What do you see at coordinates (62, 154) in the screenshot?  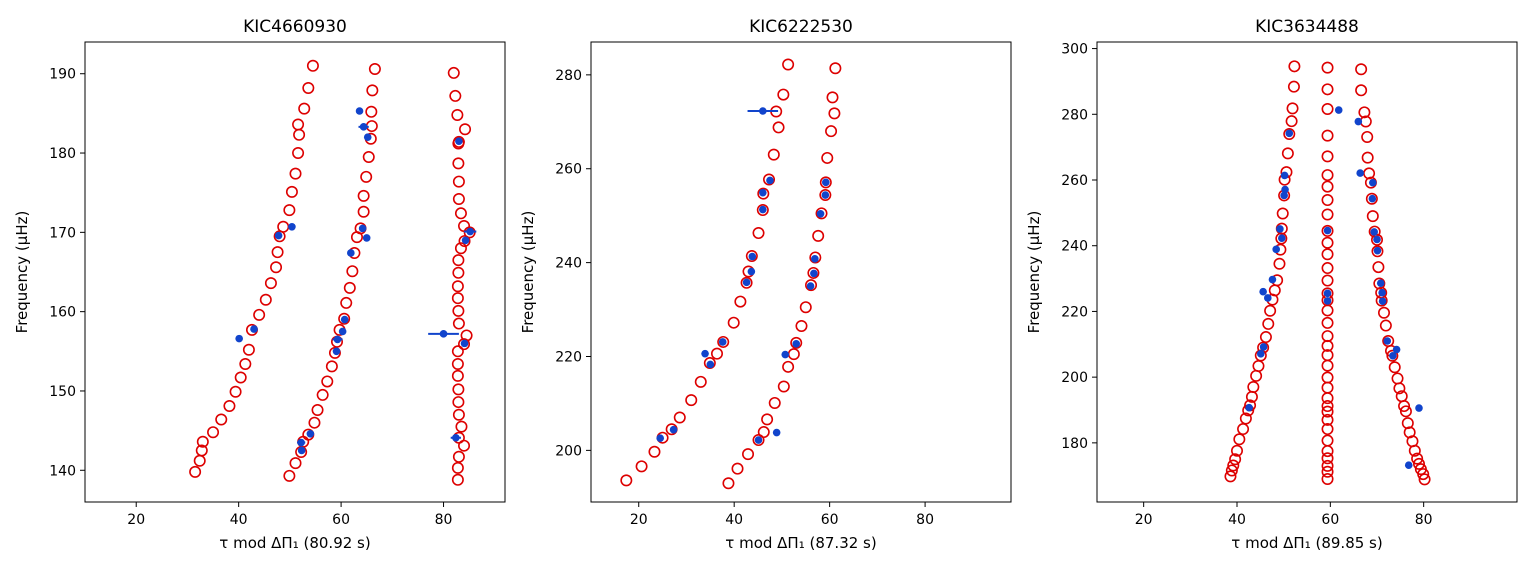 I see `y-tick-label: 180` at bounding box center [62, 154].